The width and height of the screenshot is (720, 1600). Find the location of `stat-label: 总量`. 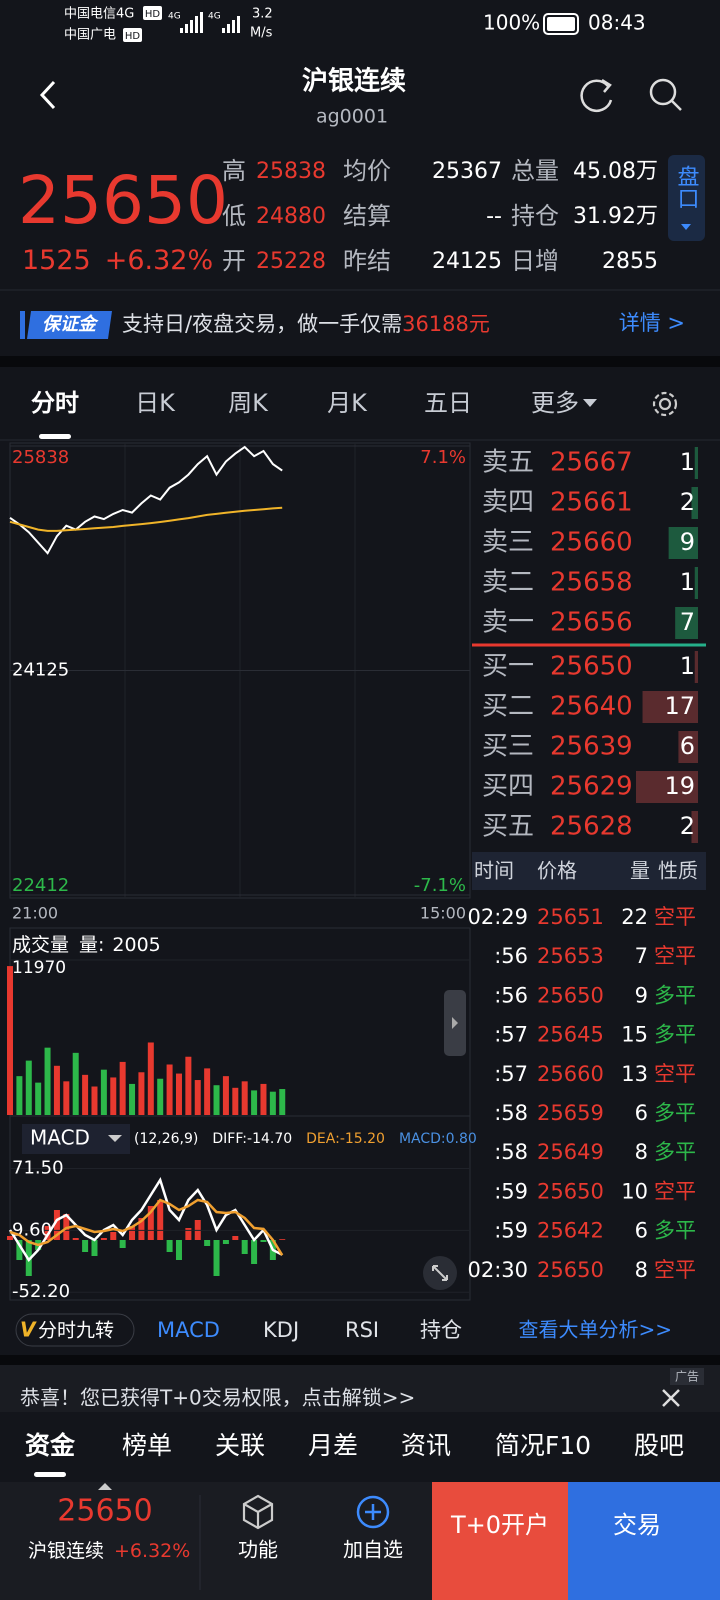

stat-label: 总量 is located at coordinates (535, 171).